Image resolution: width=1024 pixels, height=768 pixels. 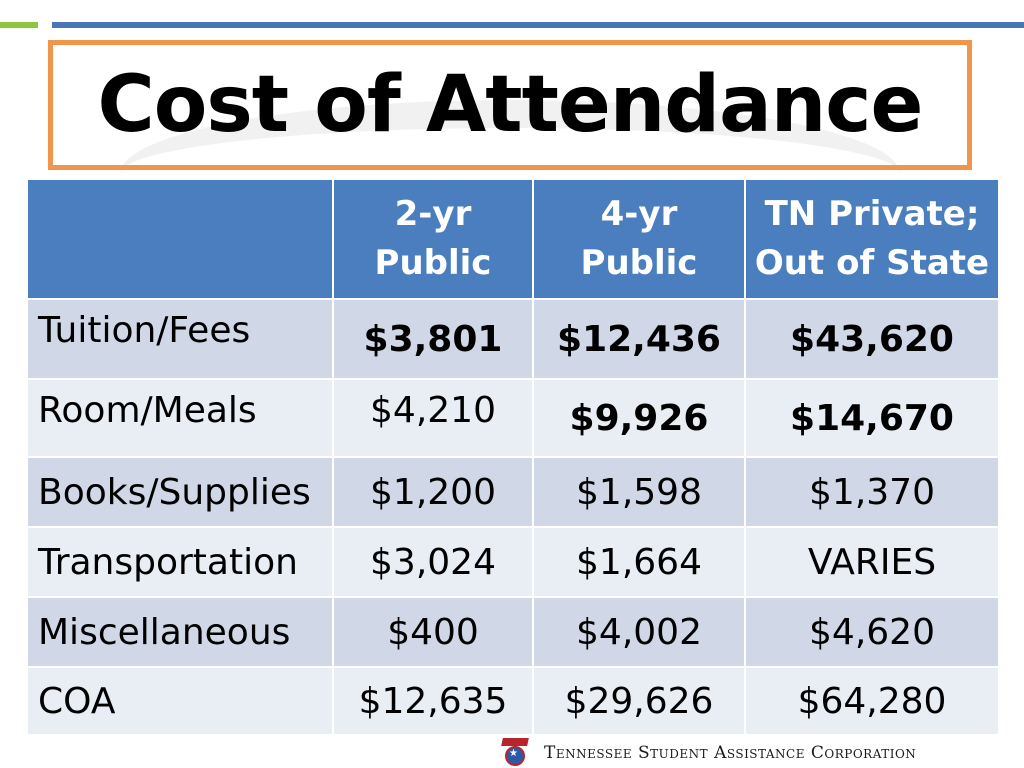 I want to click on header-cell-tn-private: TN Private; Out of State, so click(x=872, y=239).